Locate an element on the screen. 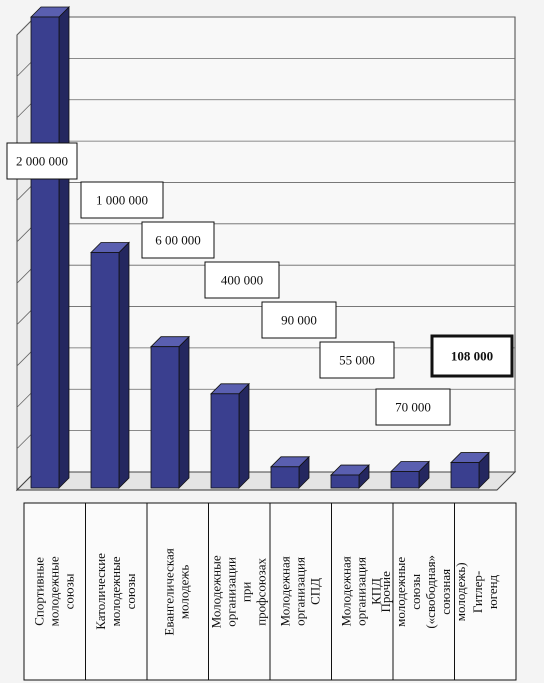 The width and height of the screenshot is (544, 683). data-label-text: 55 000 is located at coordinates (357, 360).